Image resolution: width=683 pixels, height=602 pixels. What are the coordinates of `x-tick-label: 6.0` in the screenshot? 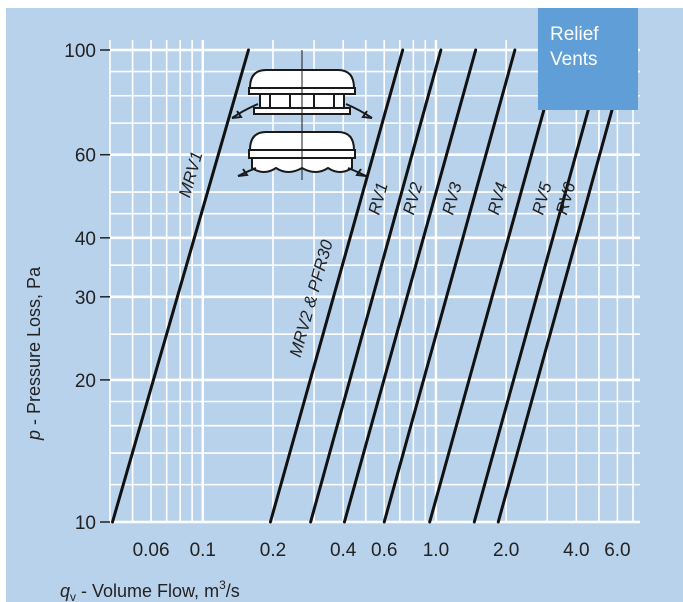 It's located at (617, 550).